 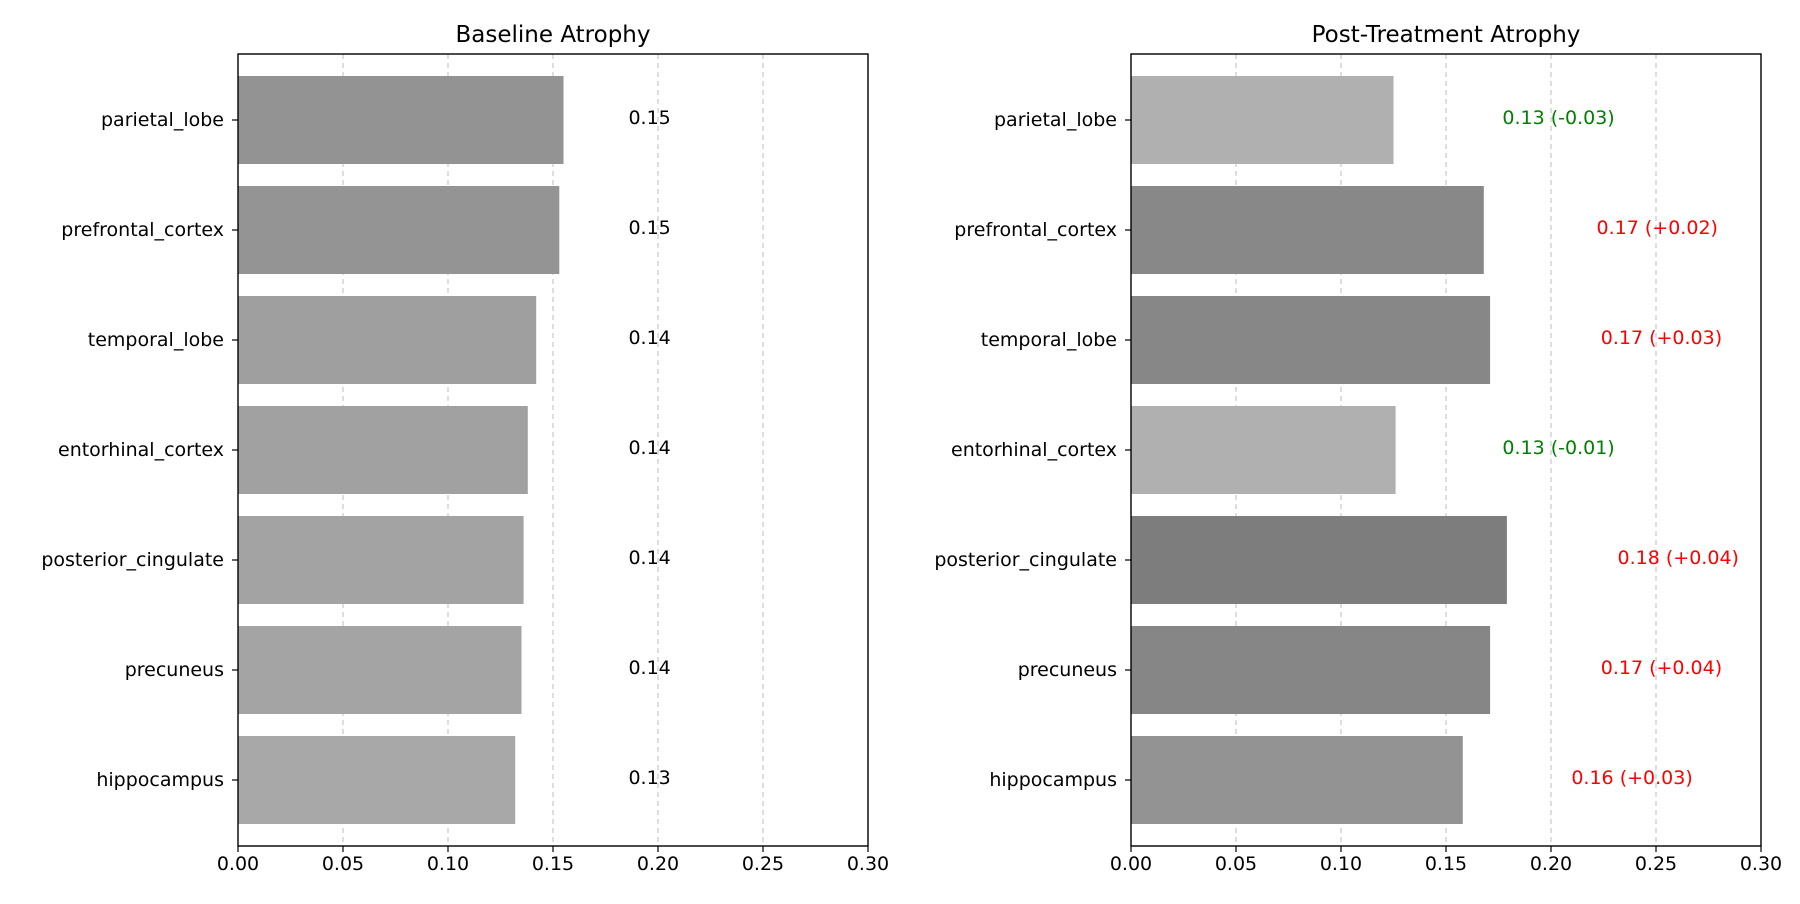 I want to click on data-label: 0.16 (+0.03), so click(x=1631, y=778).